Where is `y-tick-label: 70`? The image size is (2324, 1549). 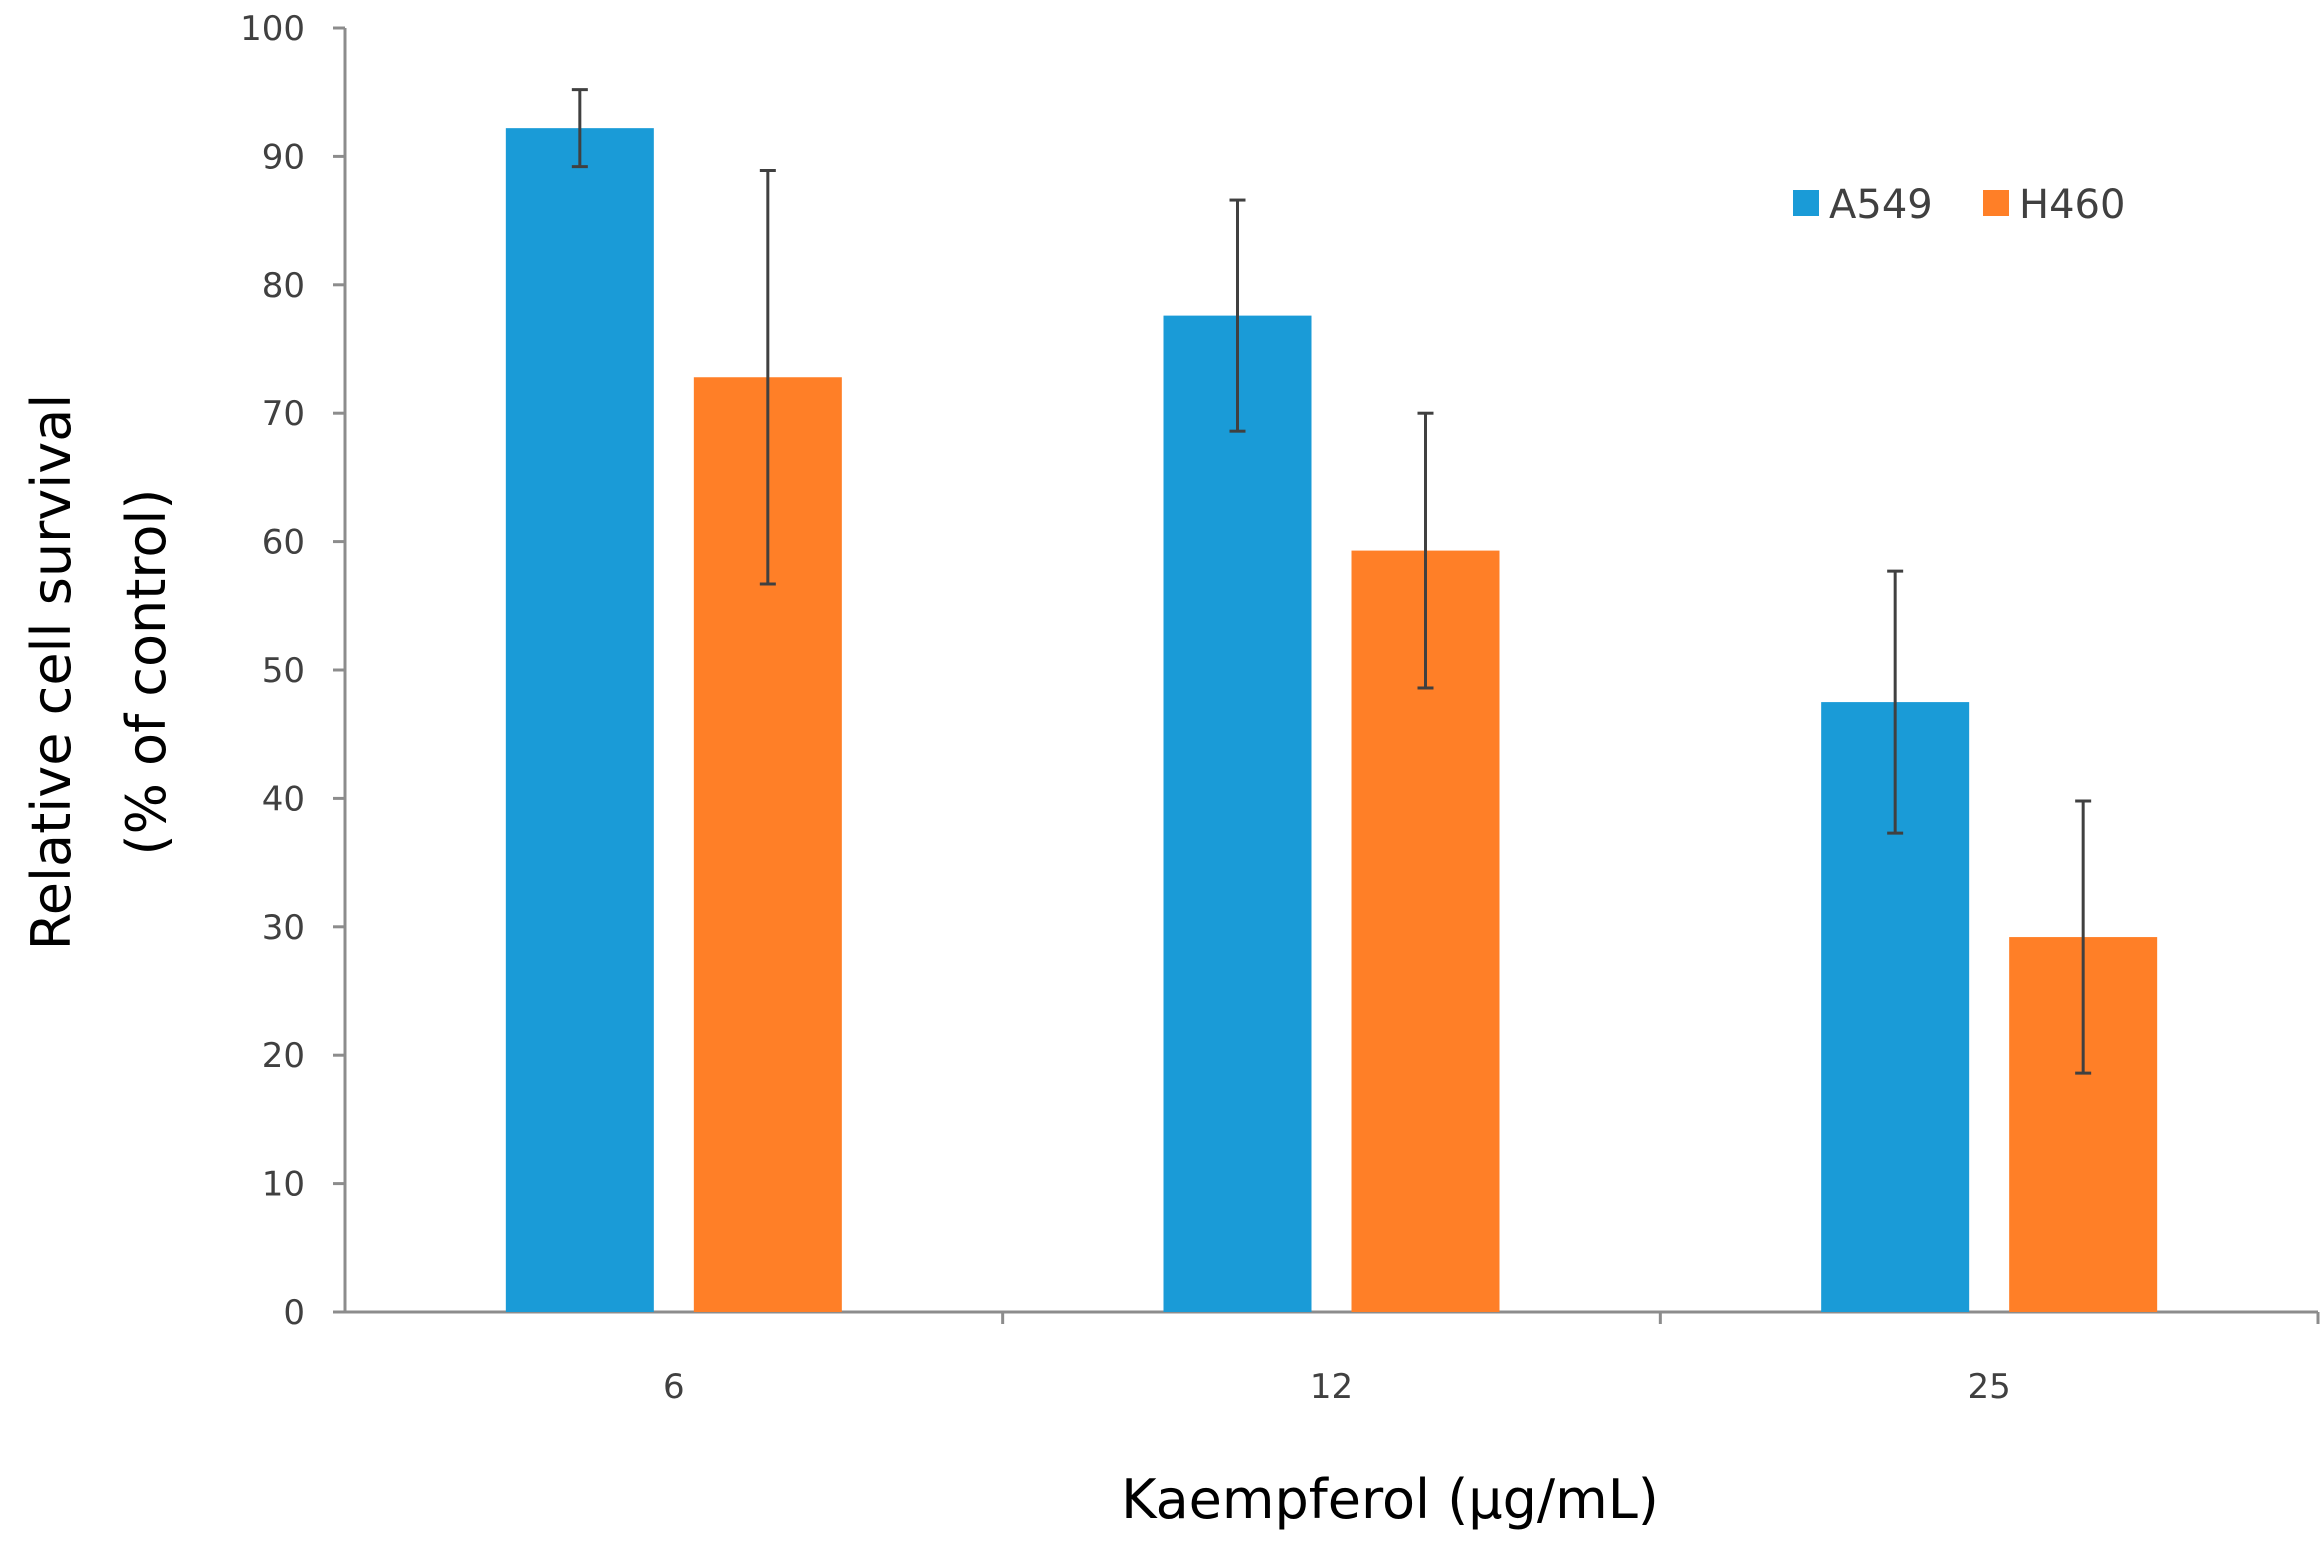 y-tick-label: 70 is located at coordinates (283, 414).